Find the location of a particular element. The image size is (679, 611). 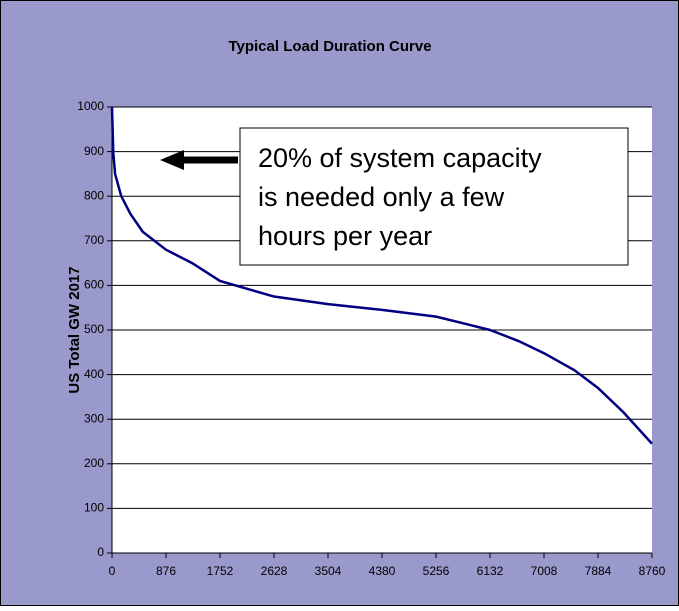

x-tick-label: 4380 is located at coordinates (382, 571).